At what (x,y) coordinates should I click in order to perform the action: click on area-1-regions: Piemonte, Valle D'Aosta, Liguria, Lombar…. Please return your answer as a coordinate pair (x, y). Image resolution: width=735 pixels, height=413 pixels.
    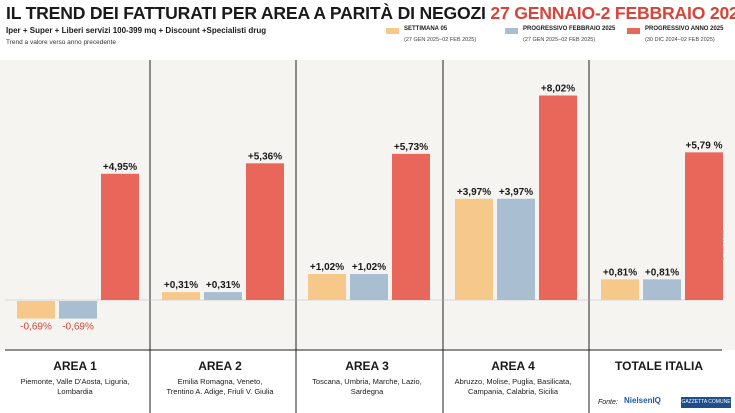
    Looking at the image, I should click on (75, 387).